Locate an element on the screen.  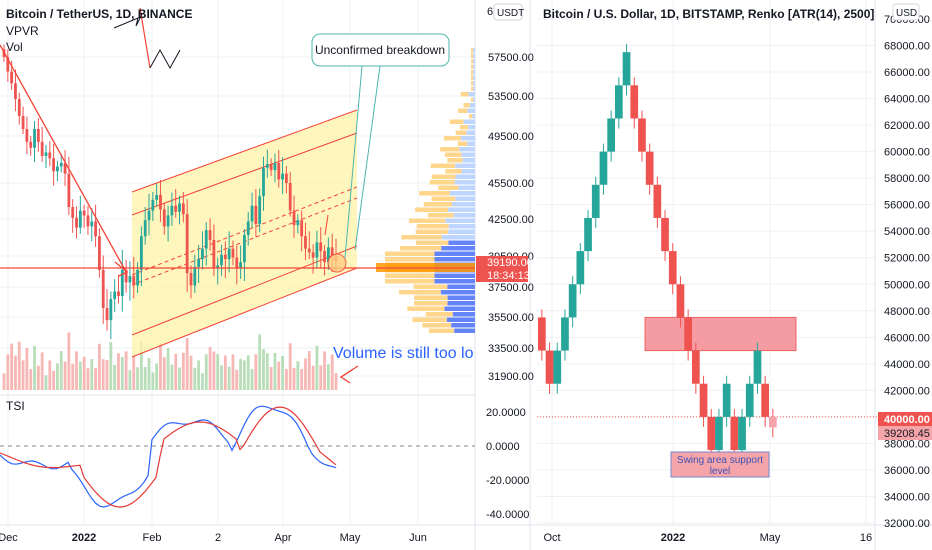
price-tick: 56000.00 is located at coordinates (907, 206).